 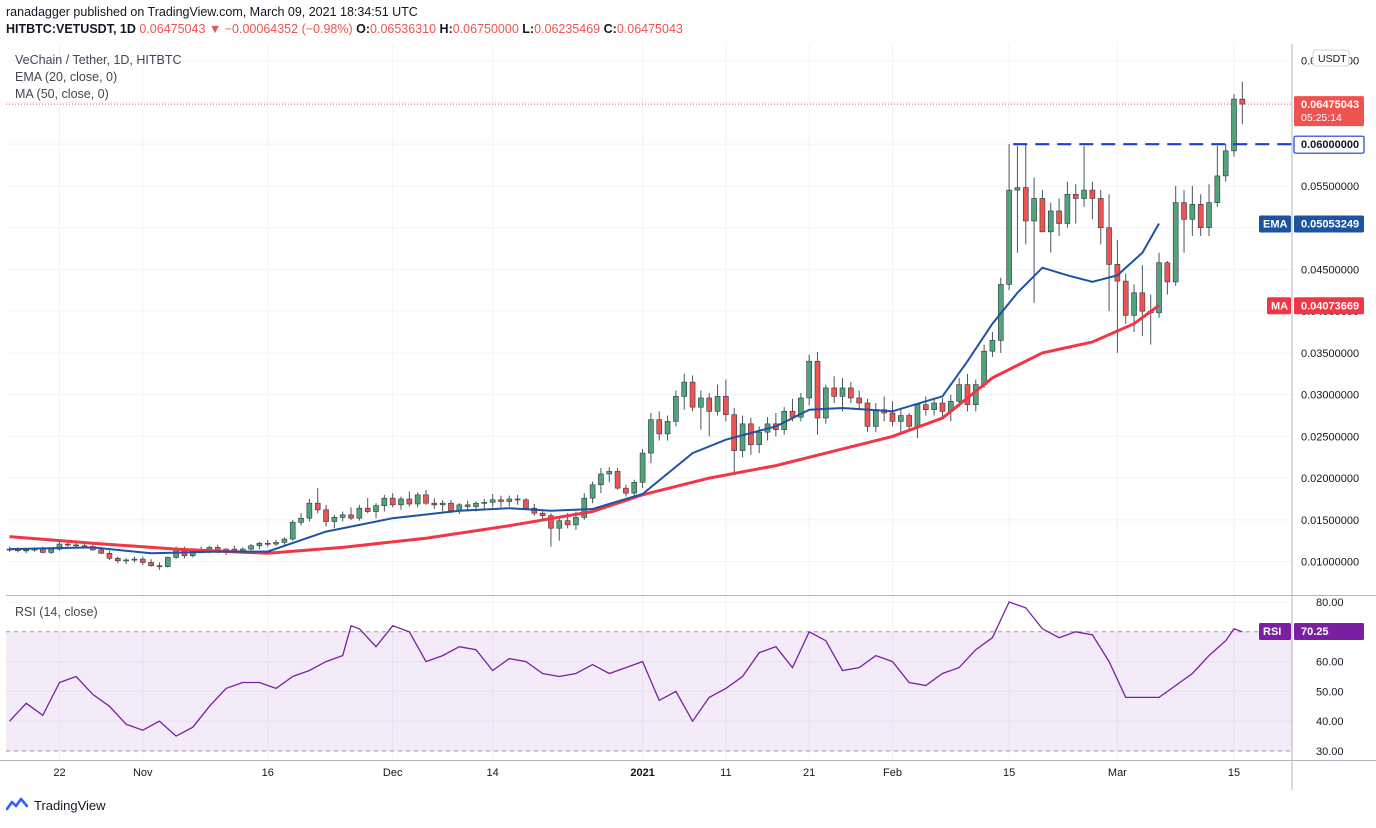 What do you see at coordinates (1279, 306) in the screenshot?
I see `ma-tag-name: MA` at bounding box center [1279, 306].